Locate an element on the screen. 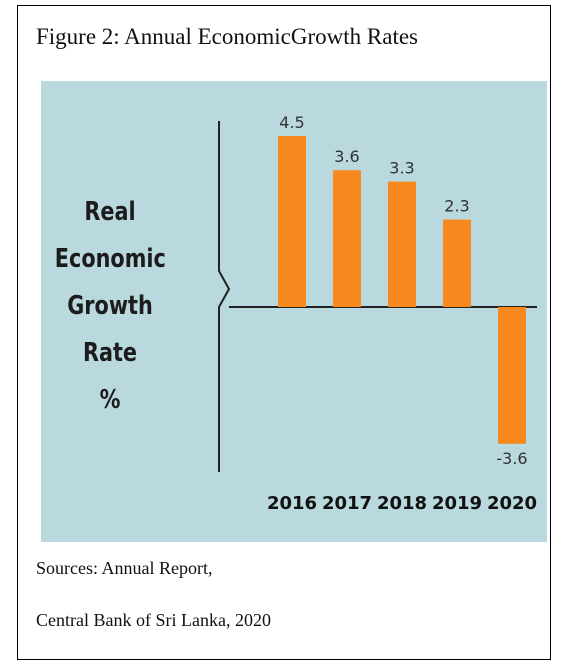  bar-2017 is located at coordinates (347, 238).